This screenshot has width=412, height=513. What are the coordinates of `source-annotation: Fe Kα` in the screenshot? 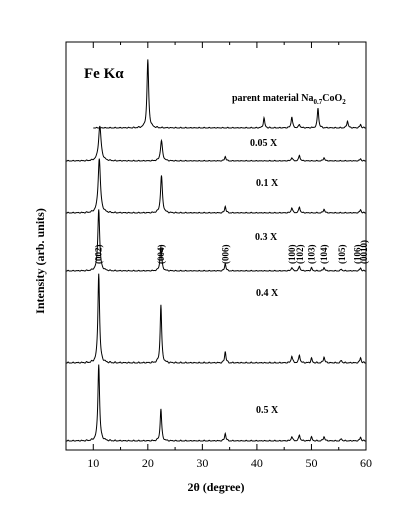 It's located at (104, 74).